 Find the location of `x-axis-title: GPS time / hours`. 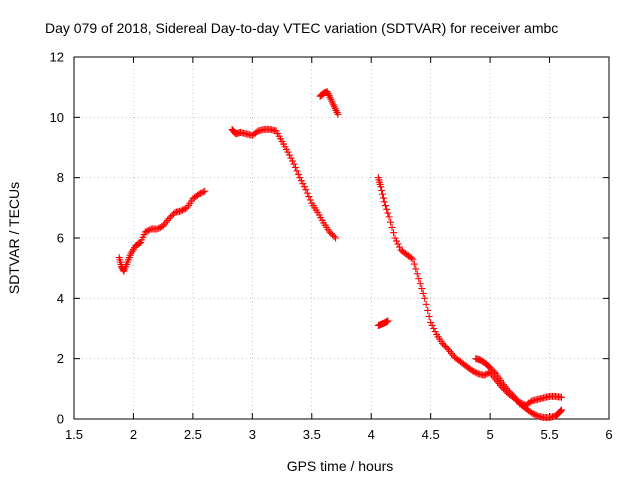

x-axis-title: GPS time / hours is located at coordinates (340, 466).